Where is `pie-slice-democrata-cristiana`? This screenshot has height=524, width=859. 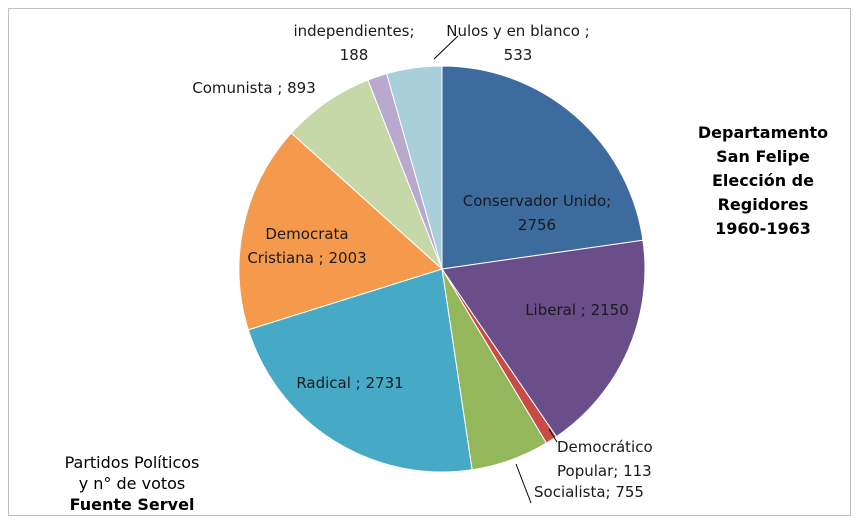 pie-slice-democrata-cristiana is located at coordinates (340, 231).